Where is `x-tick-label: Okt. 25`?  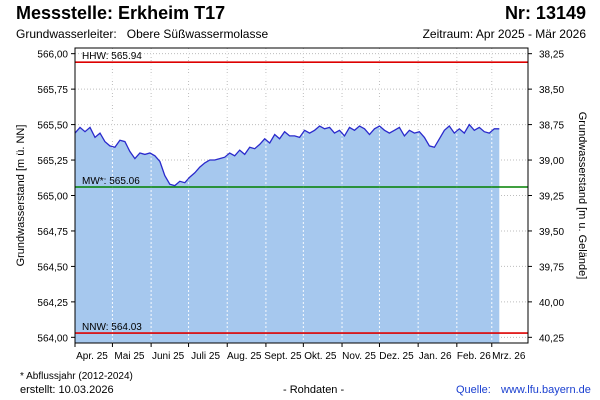 x-tick-label: Okt. 25 is located at coordinates (320, 356).